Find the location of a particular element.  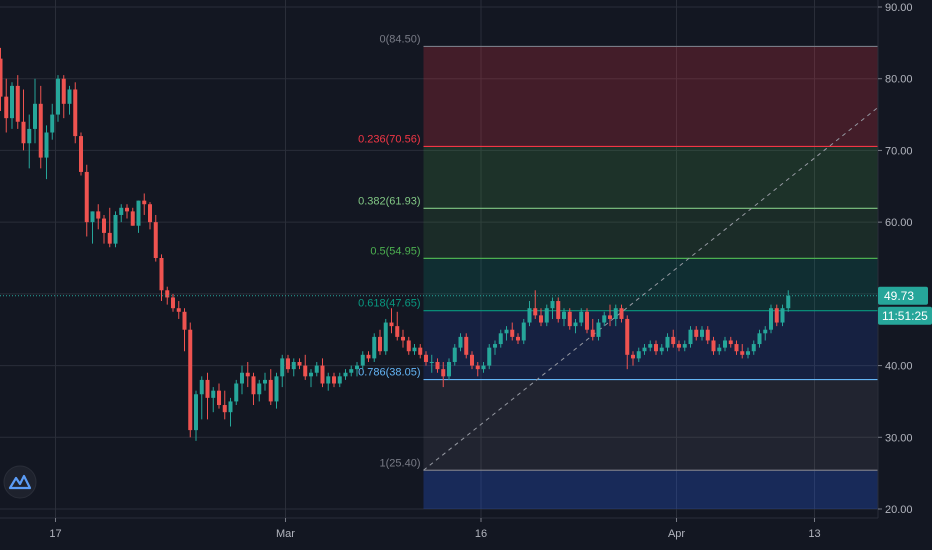

last-price-text: 49.73 is located at coordinates (899, 296).